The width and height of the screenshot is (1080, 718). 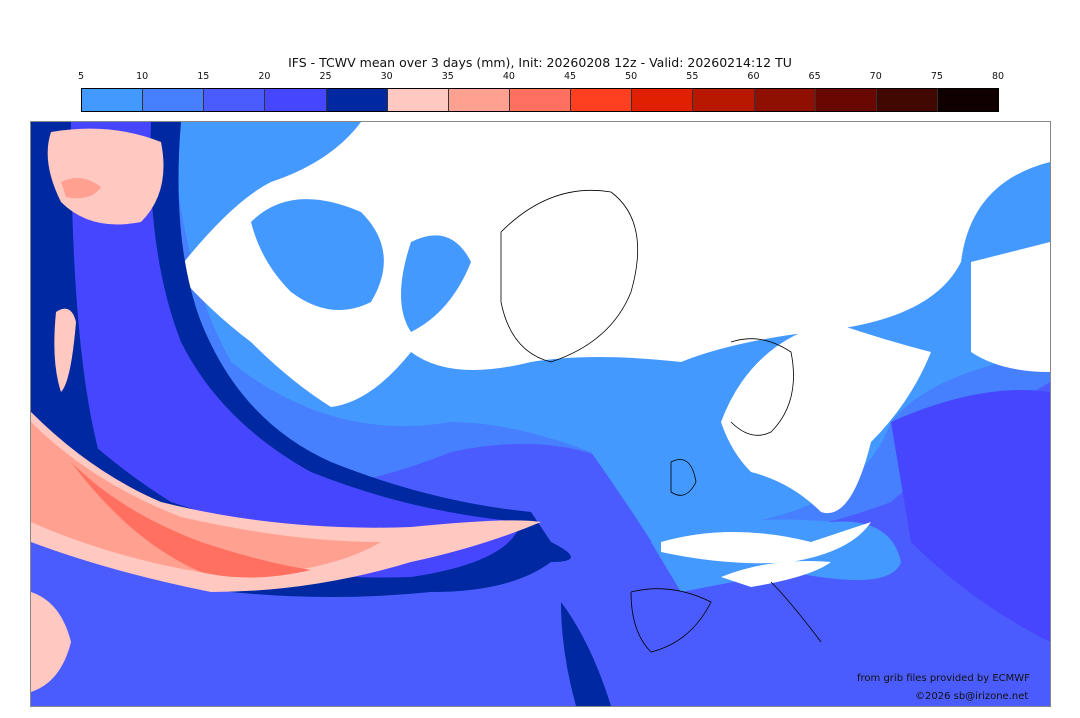 What do you see at coordinates (51, 642) in the screenshot?
I see `region-30-35-south` at bounding box center [51, 642].